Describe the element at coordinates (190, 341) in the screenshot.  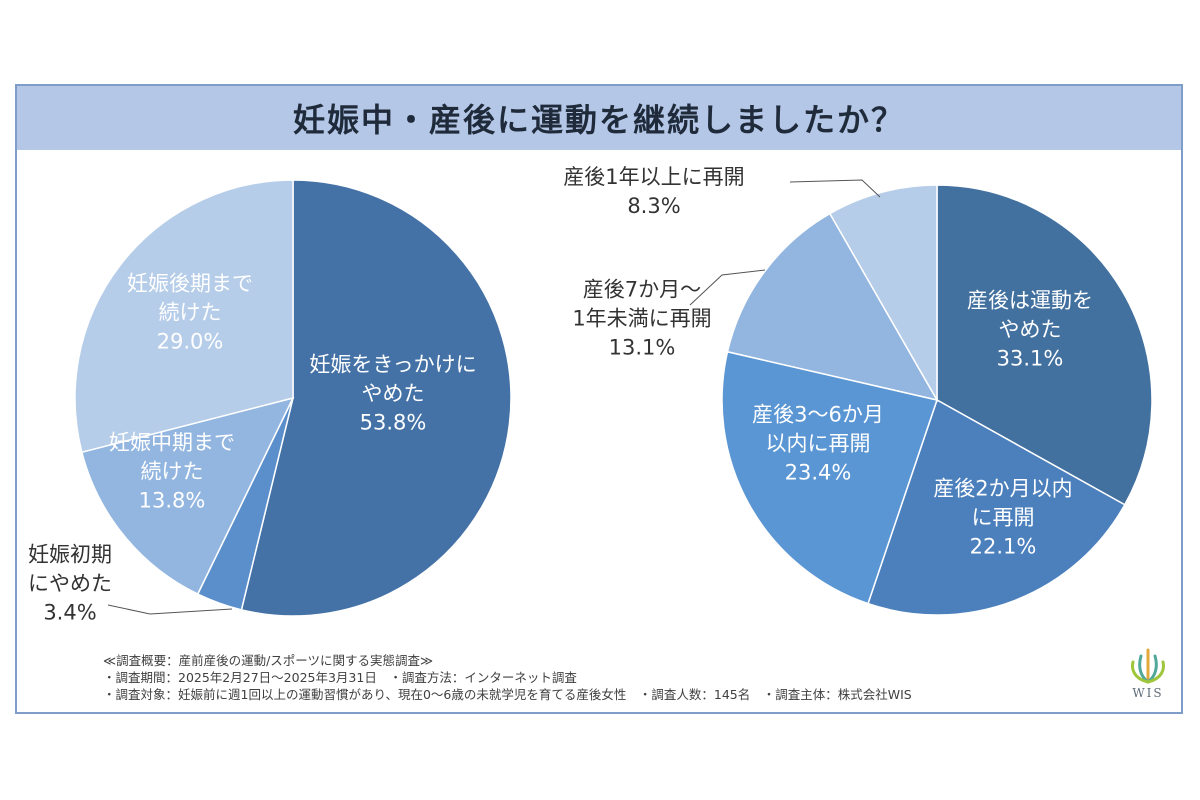
I see `pie1-value-label: 29.0%` at that location.